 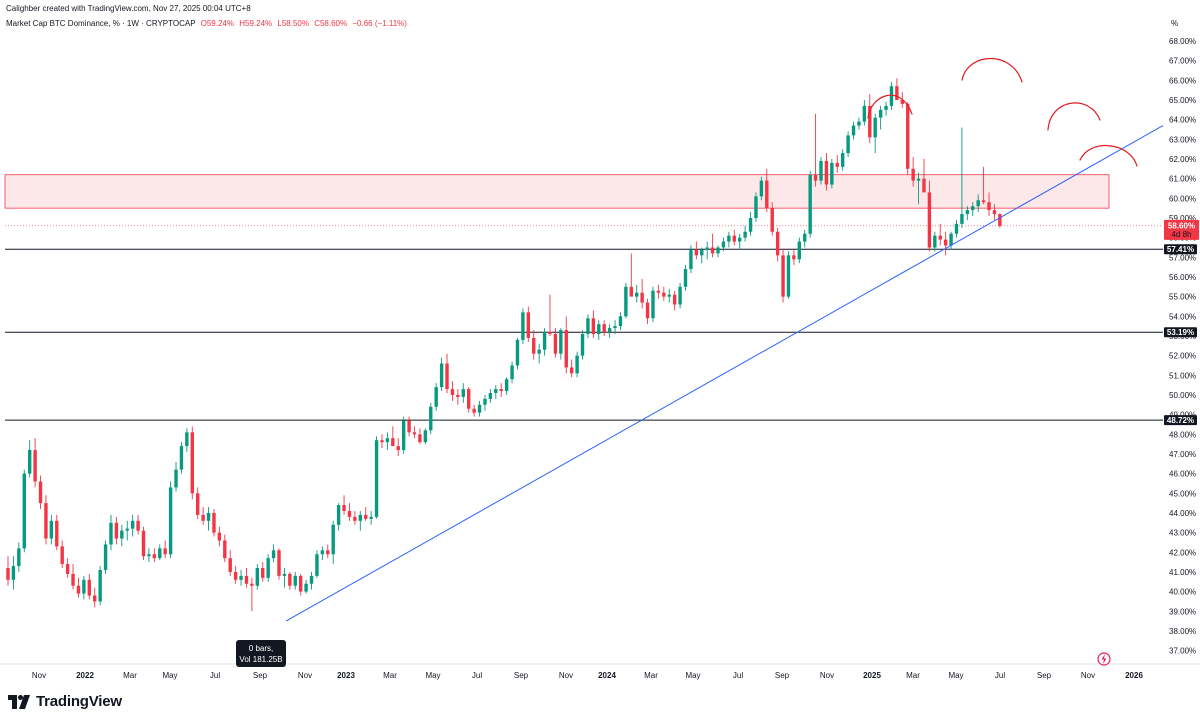 What do you see at coordinates (1182, 120) in the screenshot?
I see `price-tick-label: 64.00%` at bounding box center [1182, 120].